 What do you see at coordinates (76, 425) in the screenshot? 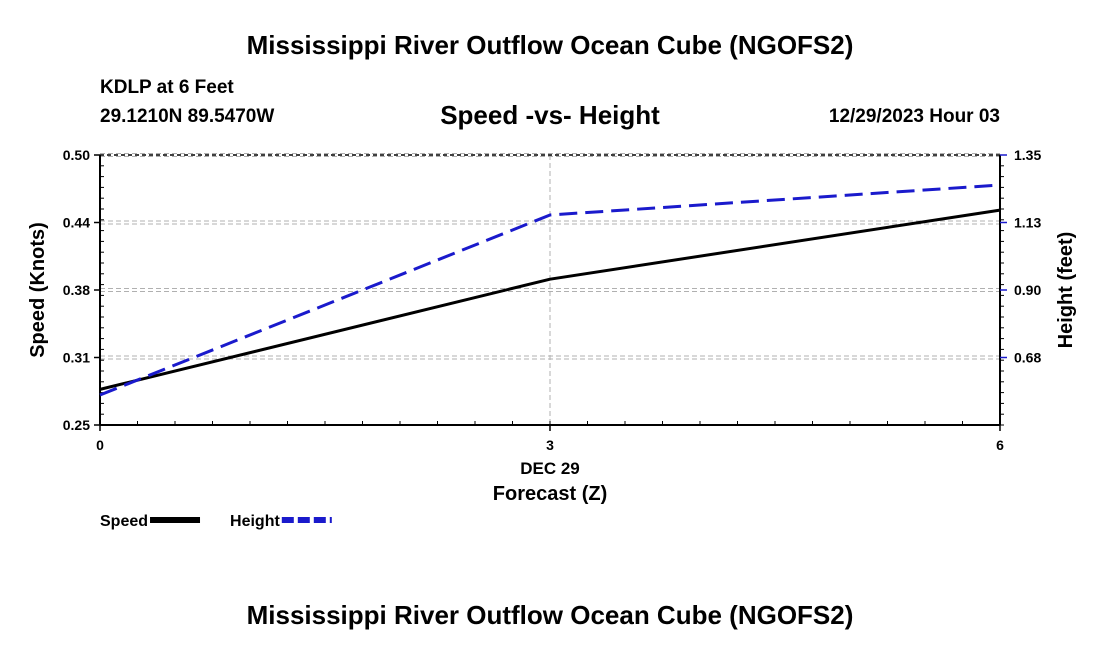
I see `y-left-tick-label: 0.25` at bounding box center [76, 425].